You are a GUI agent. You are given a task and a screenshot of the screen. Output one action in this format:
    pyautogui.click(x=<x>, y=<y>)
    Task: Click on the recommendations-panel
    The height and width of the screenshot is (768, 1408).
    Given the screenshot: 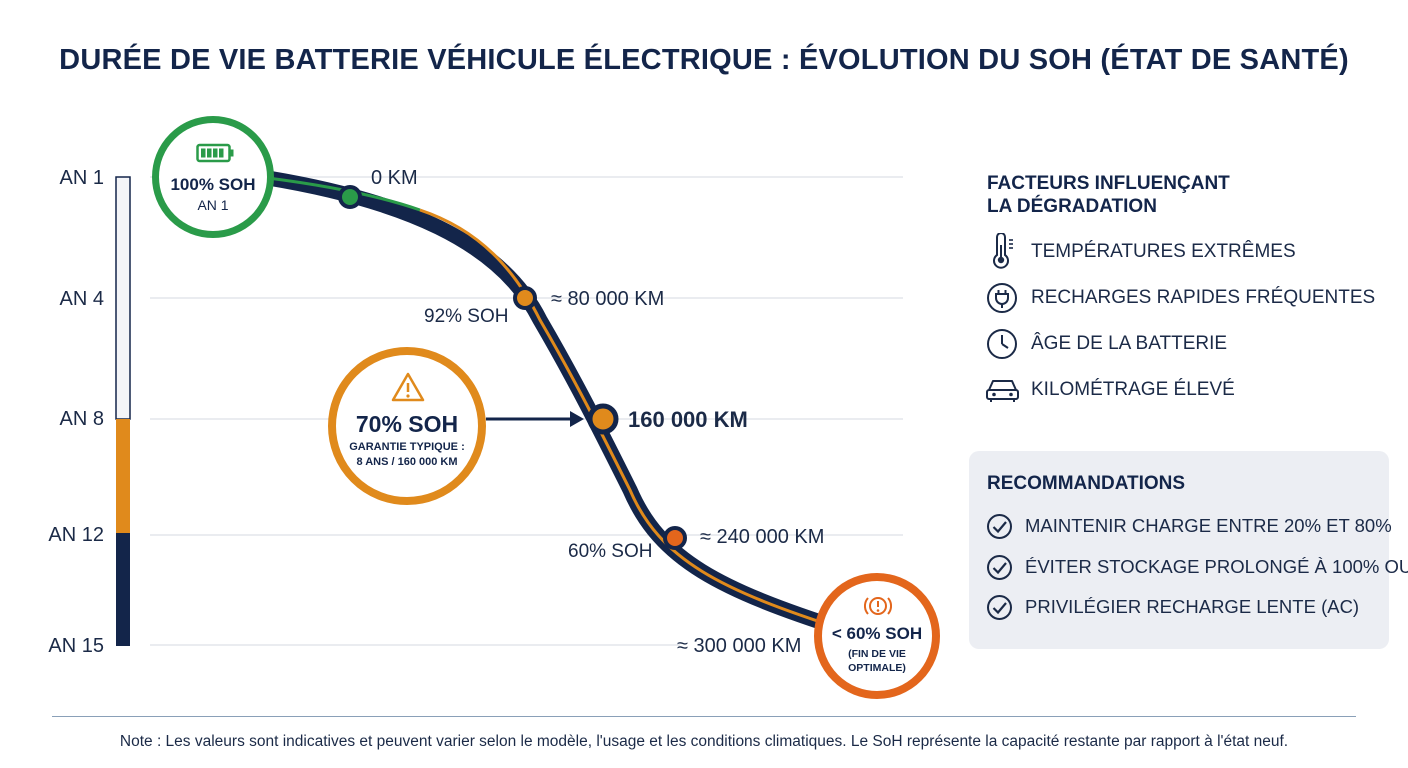 What is the action you would take?
    pyautogui.click(x=1179, y=550)
    